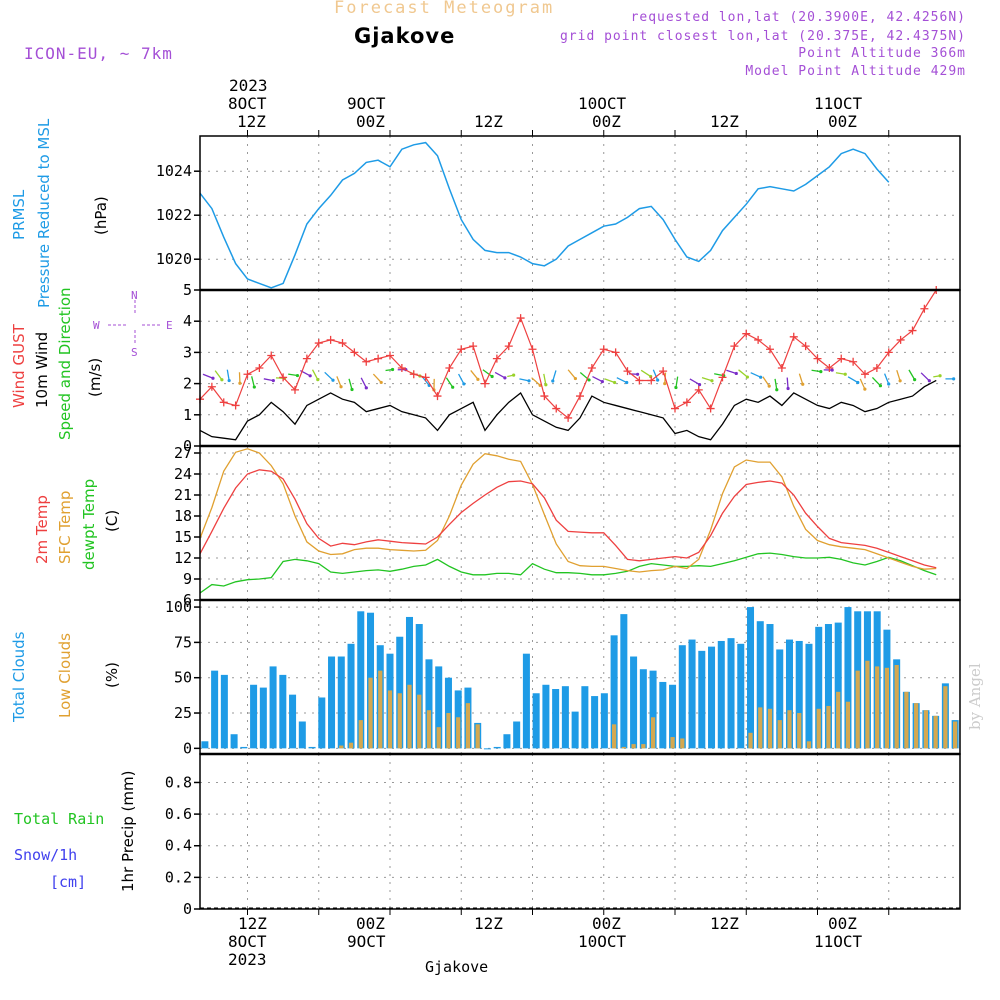 This screenshot has height=1000, width=1000. Describe the element at coordinates (457, 967) in the screenshot. I see `footer-location: Gjakove` at that location.